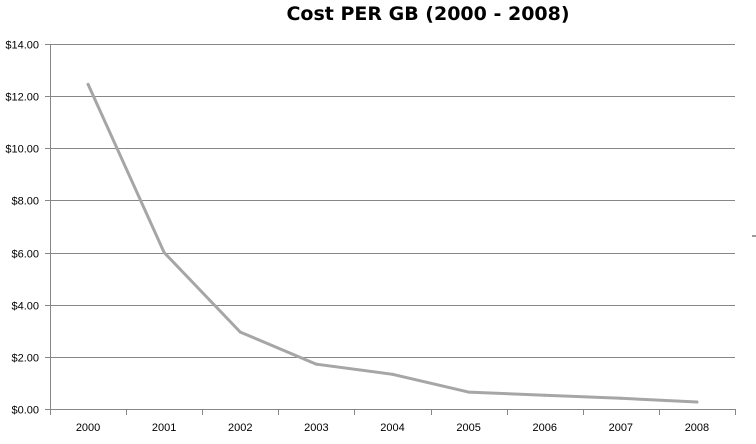 The image size is (756, 444). What do you see at coordinates (240, 428) in the screenshot?
I see `x-tick-label: 2002` at bounding box center [240, 428].